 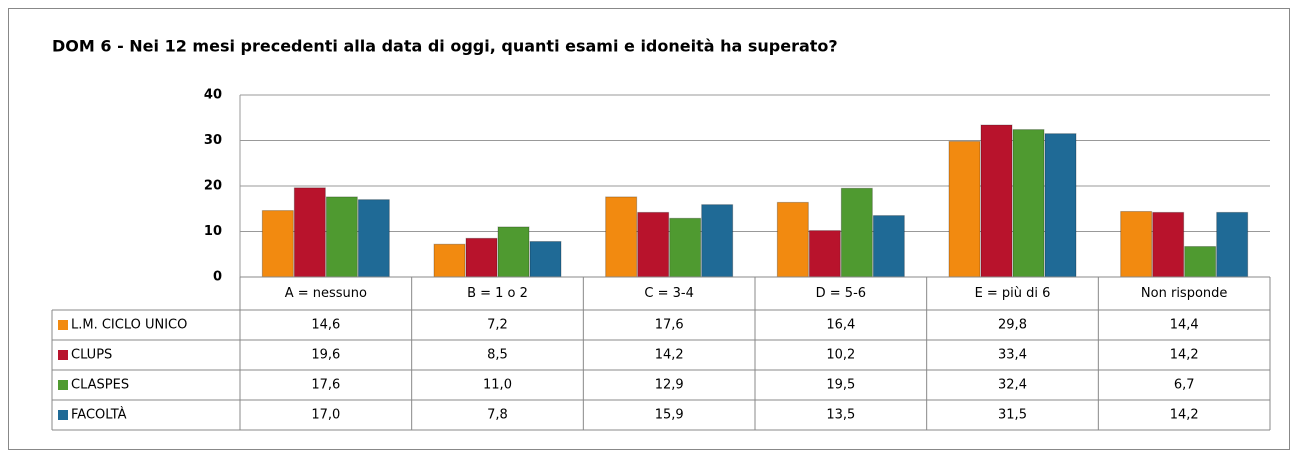 What do you see at coordinates (1012, 355) in the screenshot?
I see `data-label: 33,4` at bounding box center [1012, 355].